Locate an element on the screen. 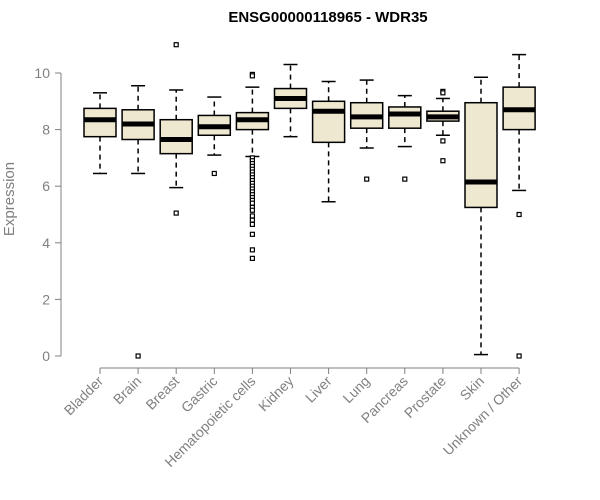 The image size is (600, 500). x-tick-label: Liver is located at coordinates (318, 389).